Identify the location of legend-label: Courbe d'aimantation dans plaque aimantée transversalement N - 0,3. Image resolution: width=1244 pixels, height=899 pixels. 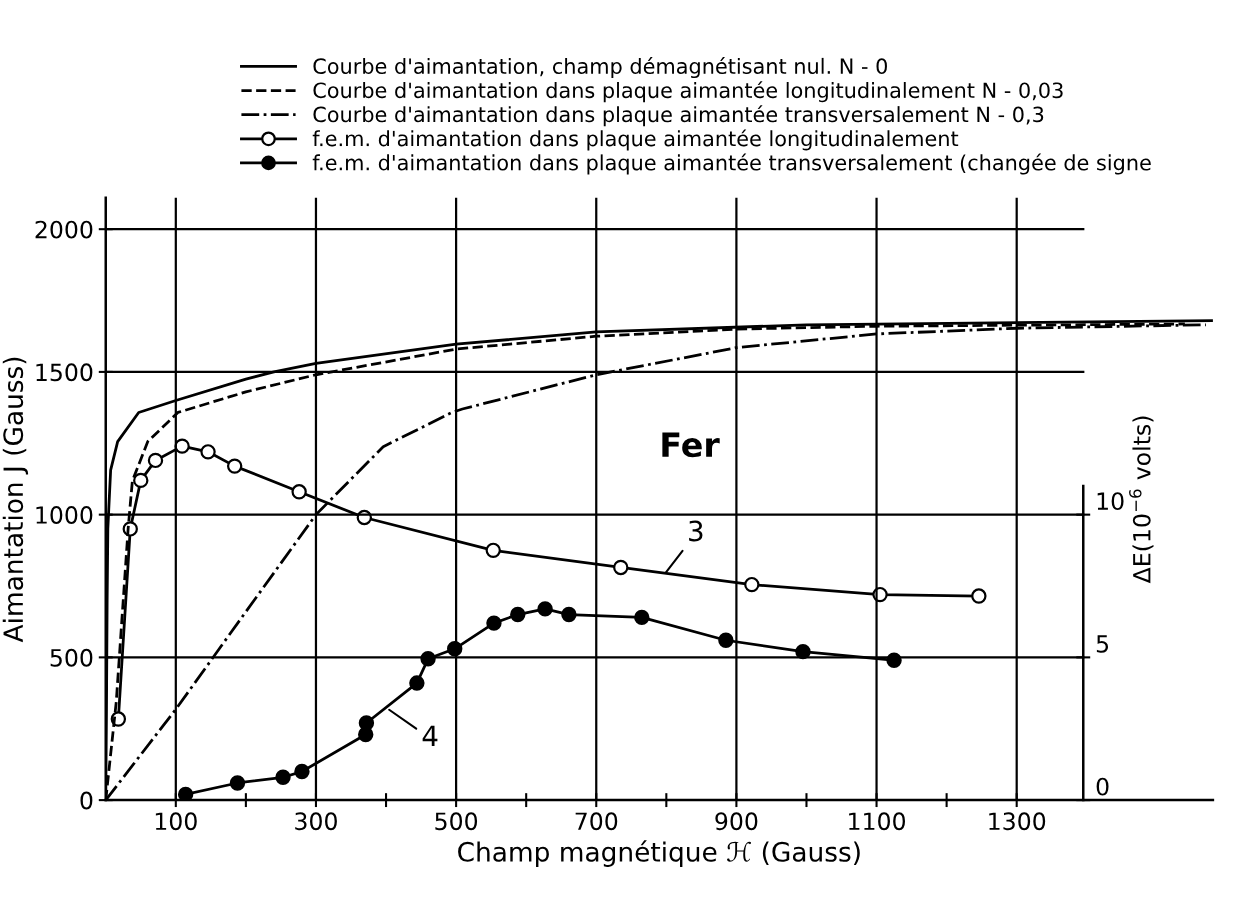
(678, 116).